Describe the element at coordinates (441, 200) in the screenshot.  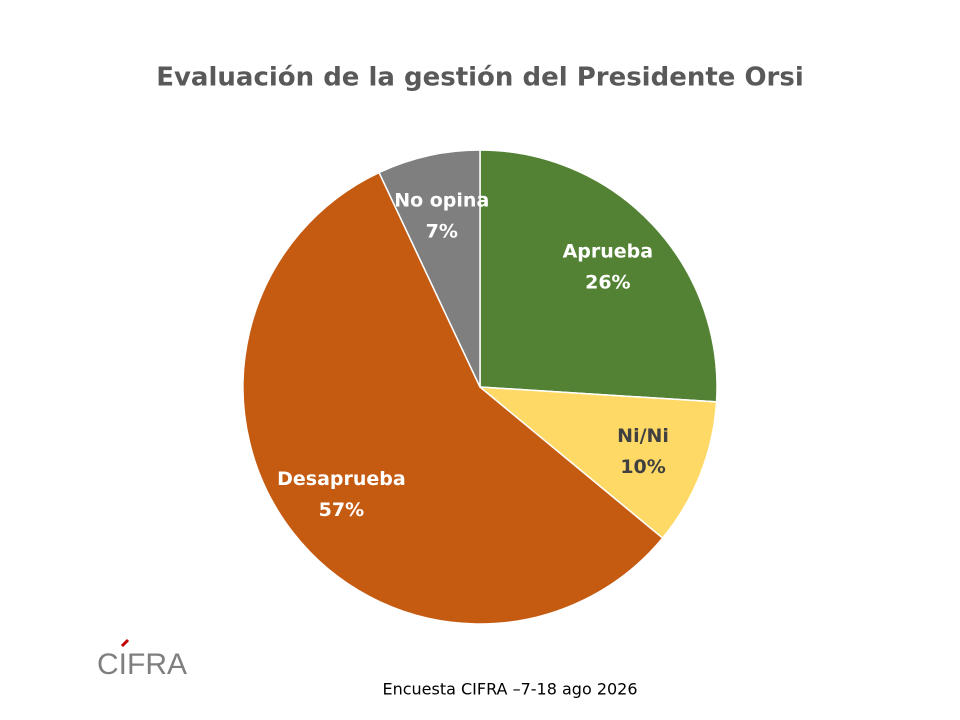
I see `slice-label: No opina` at that location.